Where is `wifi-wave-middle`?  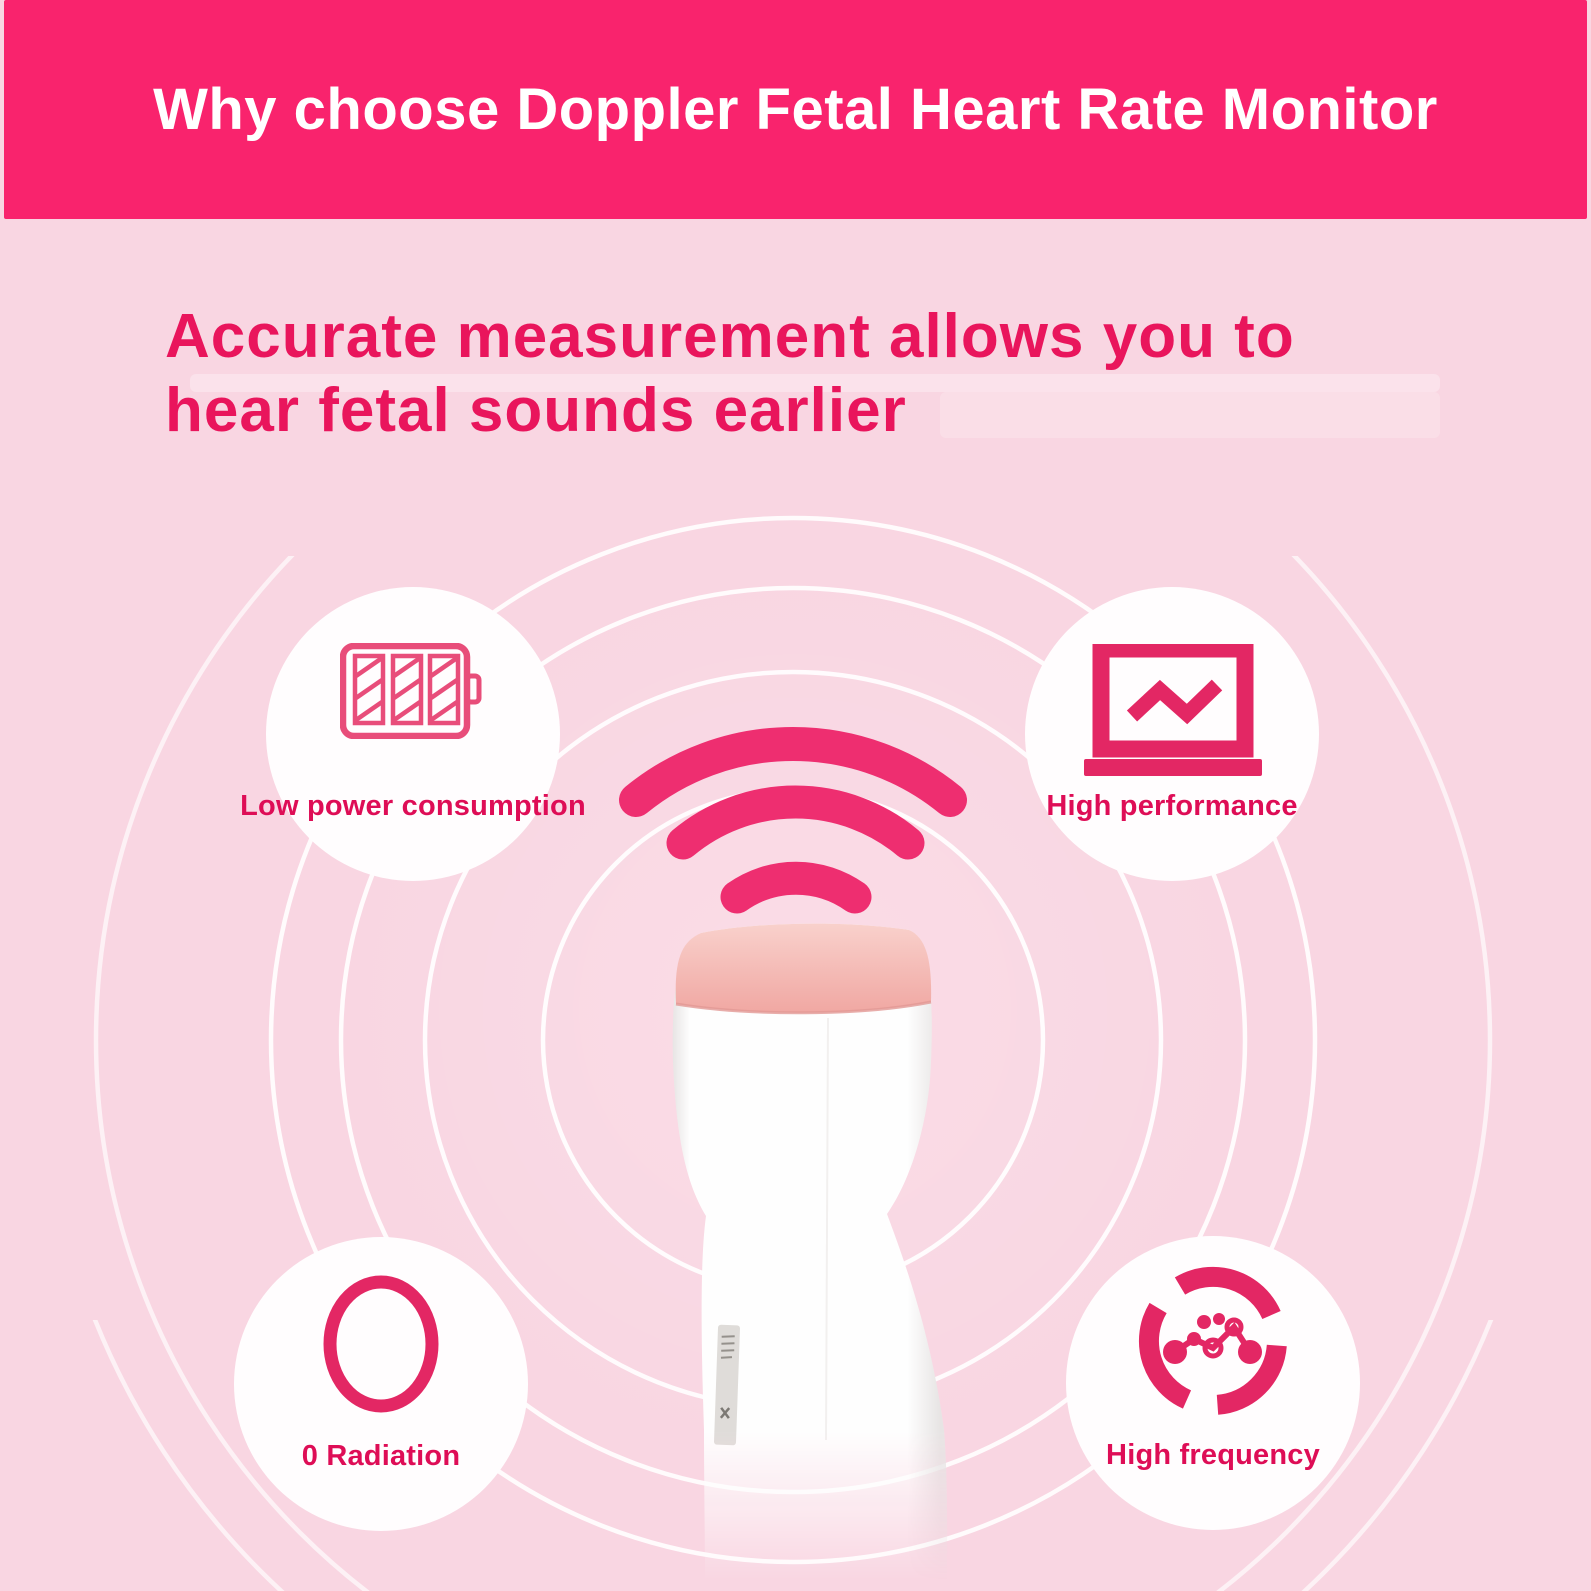 wifi-wave-middle is located at coordinates (795, 822).